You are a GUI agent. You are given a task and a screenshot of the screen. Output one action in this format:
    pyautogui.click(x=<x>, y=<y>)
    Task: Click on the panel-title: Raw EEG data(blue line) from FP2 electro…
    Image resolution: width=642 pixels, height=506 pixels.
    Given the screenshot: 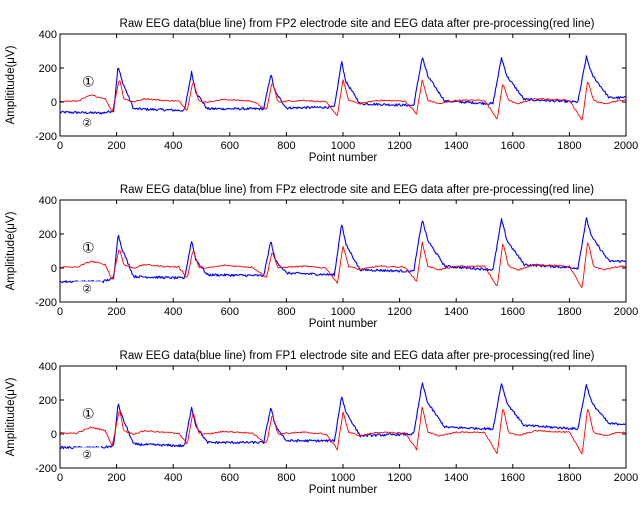 What is the action you would take?
    pyautogui.click(x=357, y=24)
    